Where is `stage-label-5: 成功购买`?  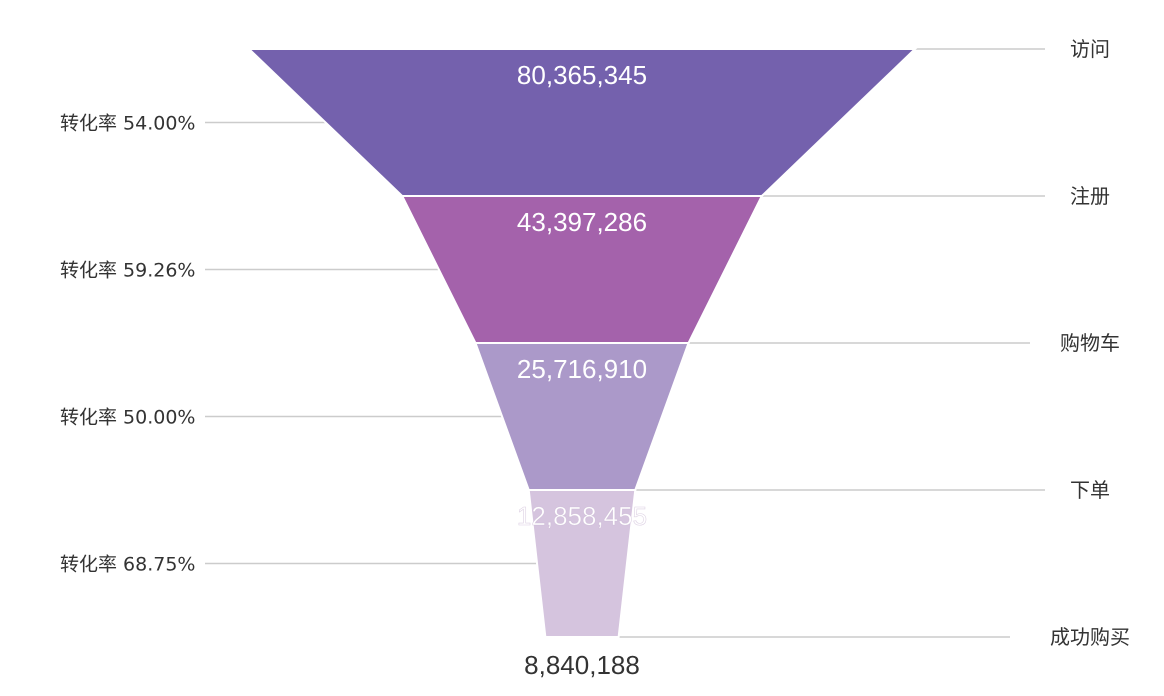 stage-label-5: 成功购买 is located at coordinates (1090, 637).